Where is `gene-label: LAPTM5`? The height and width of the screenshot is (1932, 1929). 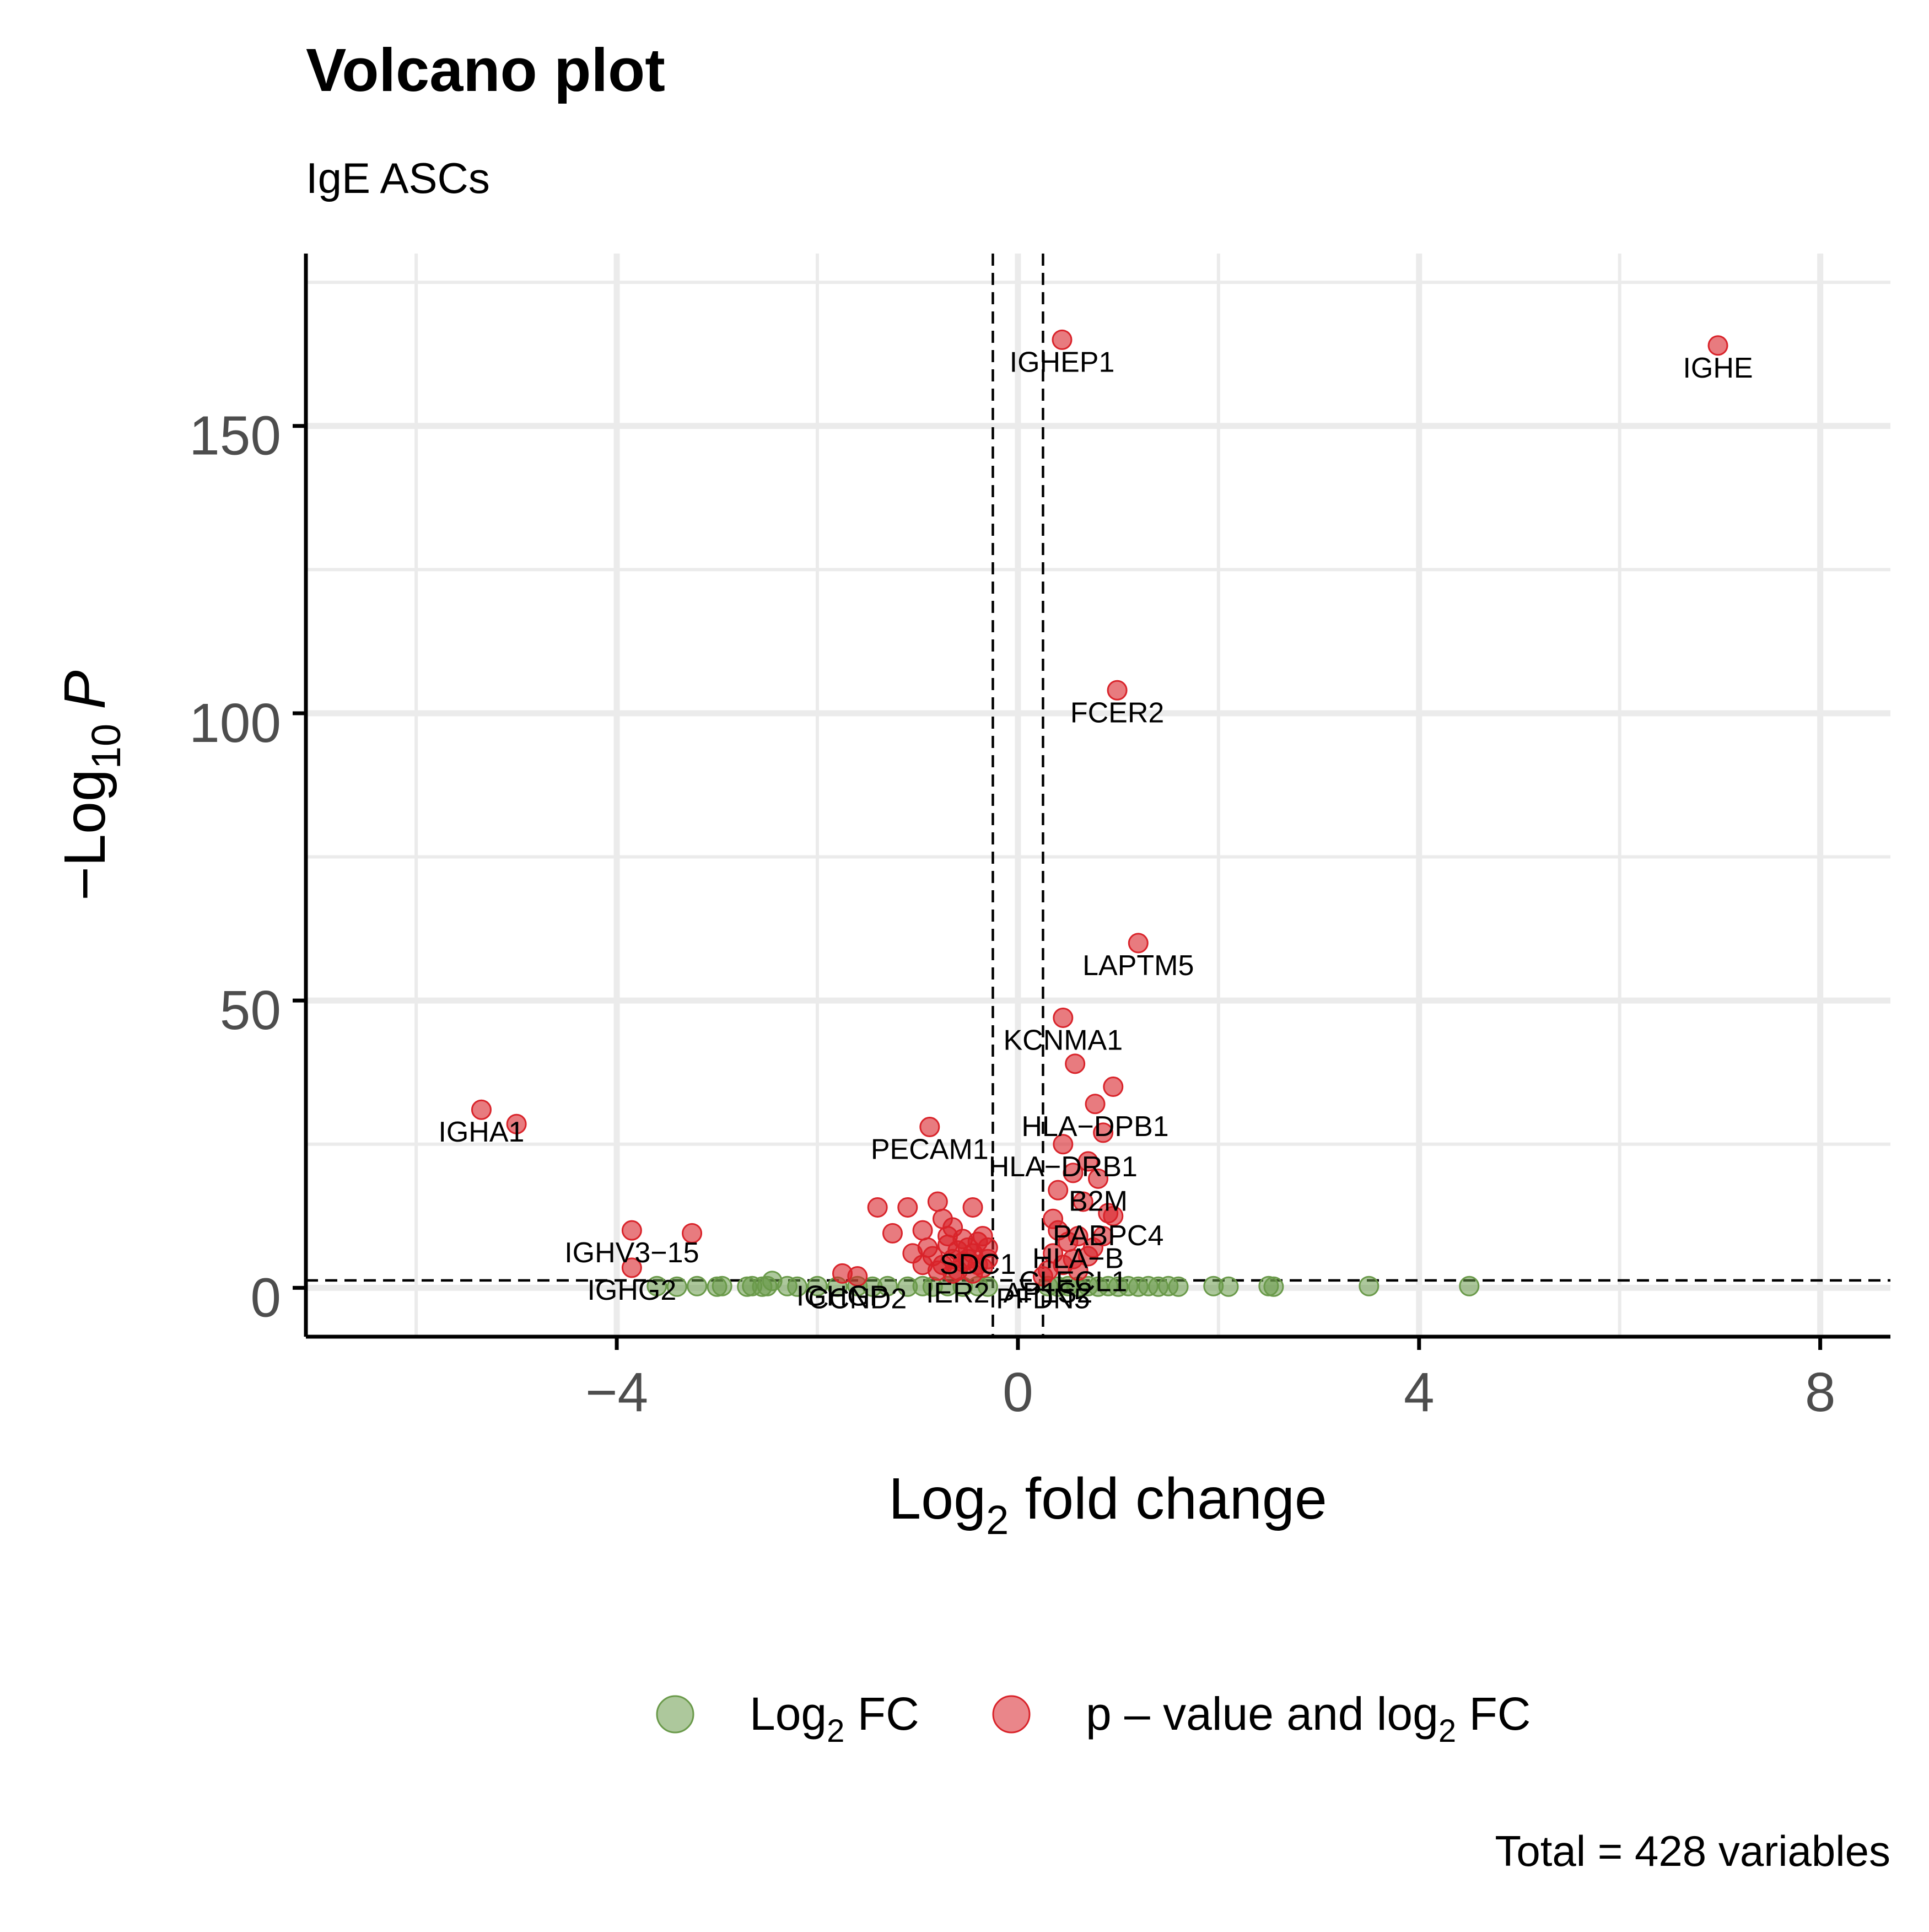 gene-label: LAPTM5 is located at coordinates (1138, 966).